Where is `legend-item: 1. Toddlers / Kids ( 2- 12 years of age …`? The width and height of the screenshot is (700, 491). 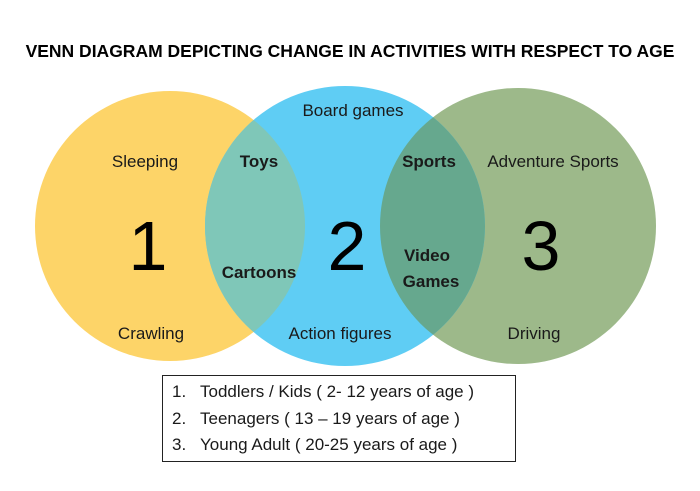 legend-item: 1. Toddlers / Kids ( 2- 12 years of age … is located at coordinates (343, 392).